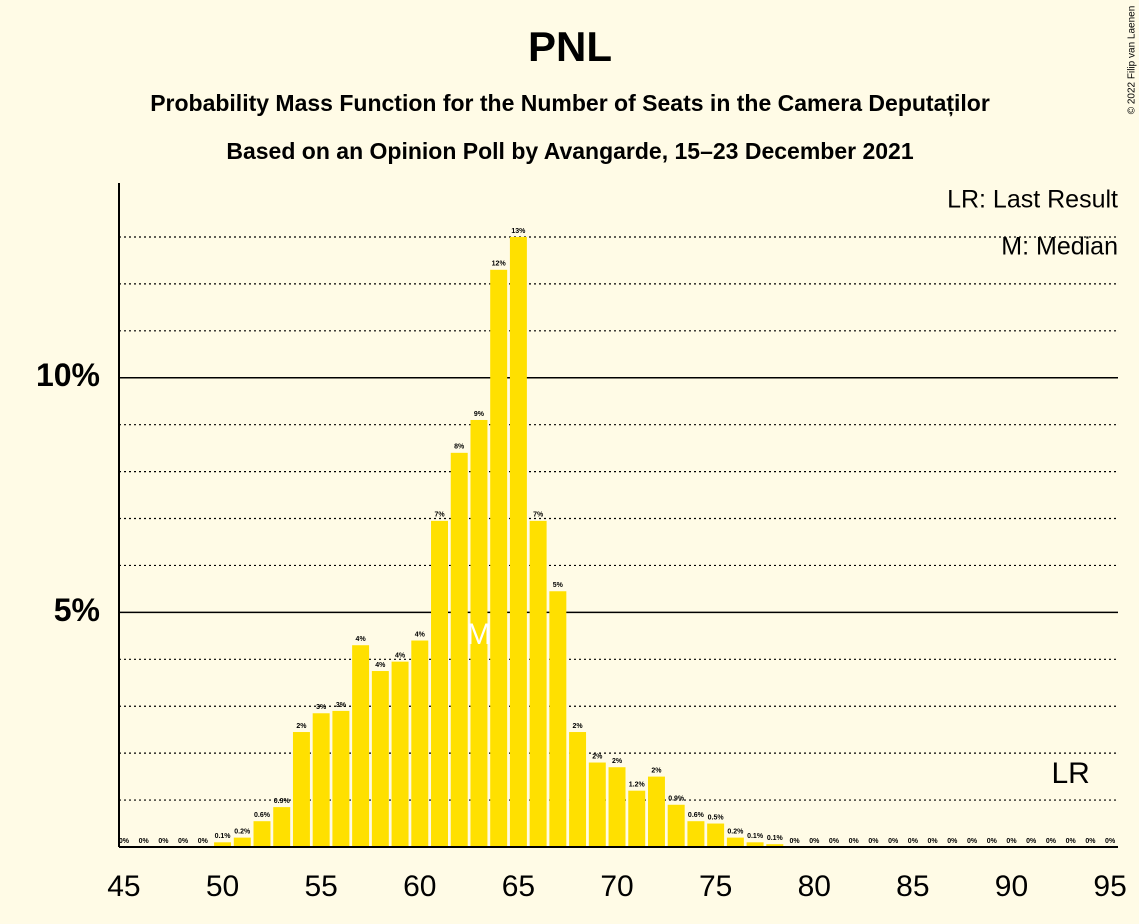 This screenshot has height=924, width=1139. What do you see at coordinates (558, 585) in the screenshot?
I see `value-label: 5%` at bounding box center [558, 585].